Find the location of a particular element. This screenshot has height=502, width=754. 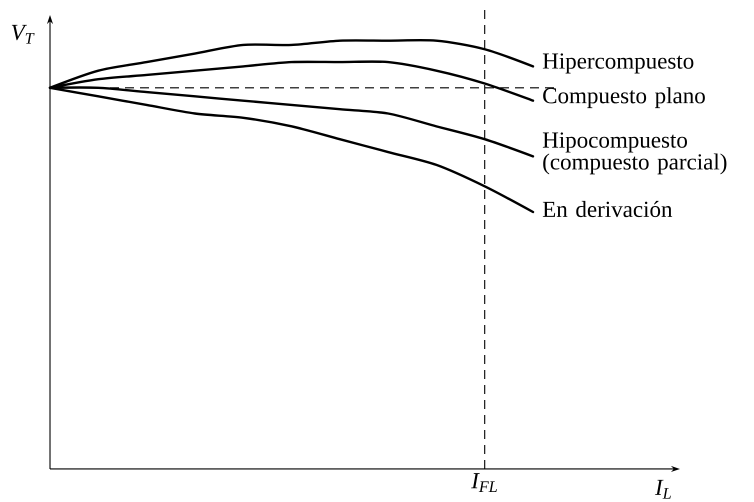

x-axis-title: I$_{L}$ is located at coordinates (662, 489).